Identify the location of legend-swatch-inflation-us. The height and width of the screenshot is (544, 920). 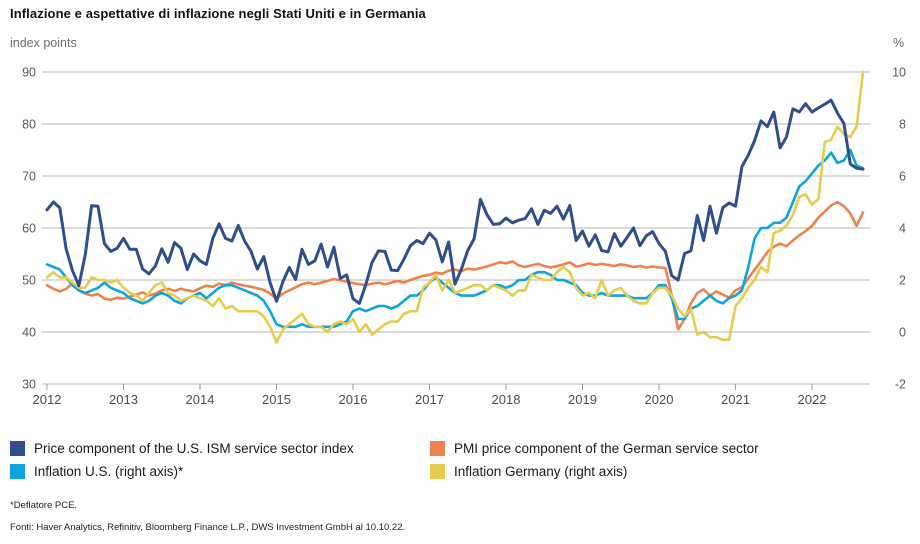
(17, 471).